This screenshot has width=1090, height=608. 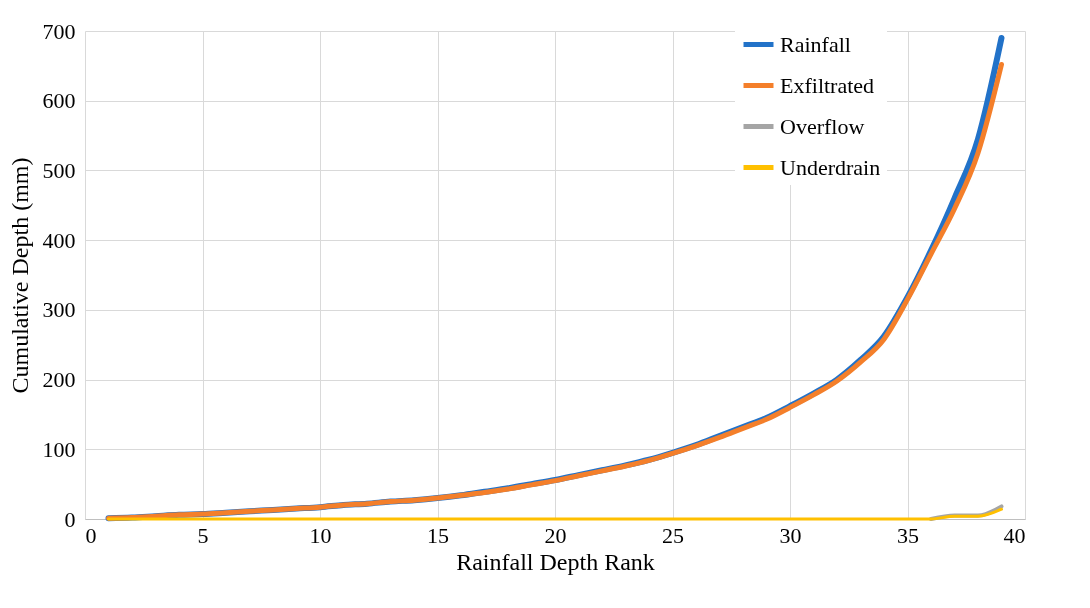 I want to click on x-tick-label: 30, so click(x=790, y=535).